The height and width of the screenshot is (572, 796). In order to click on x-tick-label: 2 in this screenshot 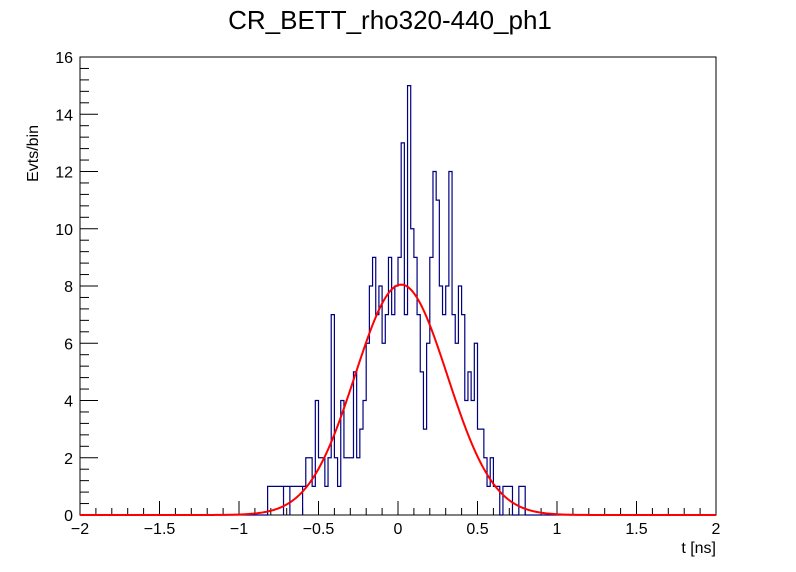, I will do `click(716, 529)`.